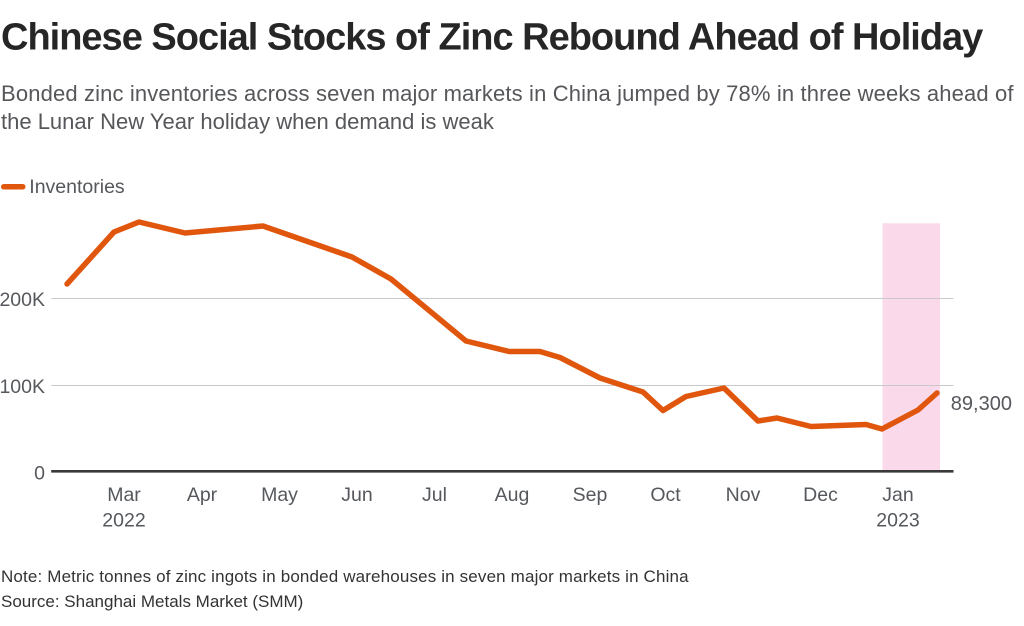 The width and height of the screenshot is (1024, 626). What do you see at coordinates (123, 521) in the screenshot?
I see `svg-text: 2022` at bounding box center [123, 521].